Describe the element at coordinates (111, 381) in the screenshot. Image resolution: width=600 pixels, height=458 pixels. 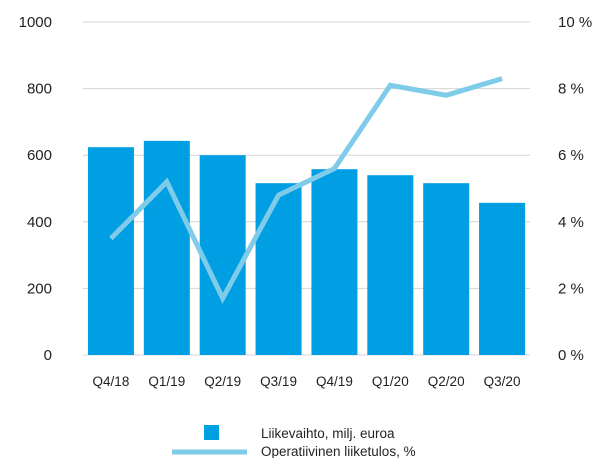
I see `category-label: Q4/18` at that location.